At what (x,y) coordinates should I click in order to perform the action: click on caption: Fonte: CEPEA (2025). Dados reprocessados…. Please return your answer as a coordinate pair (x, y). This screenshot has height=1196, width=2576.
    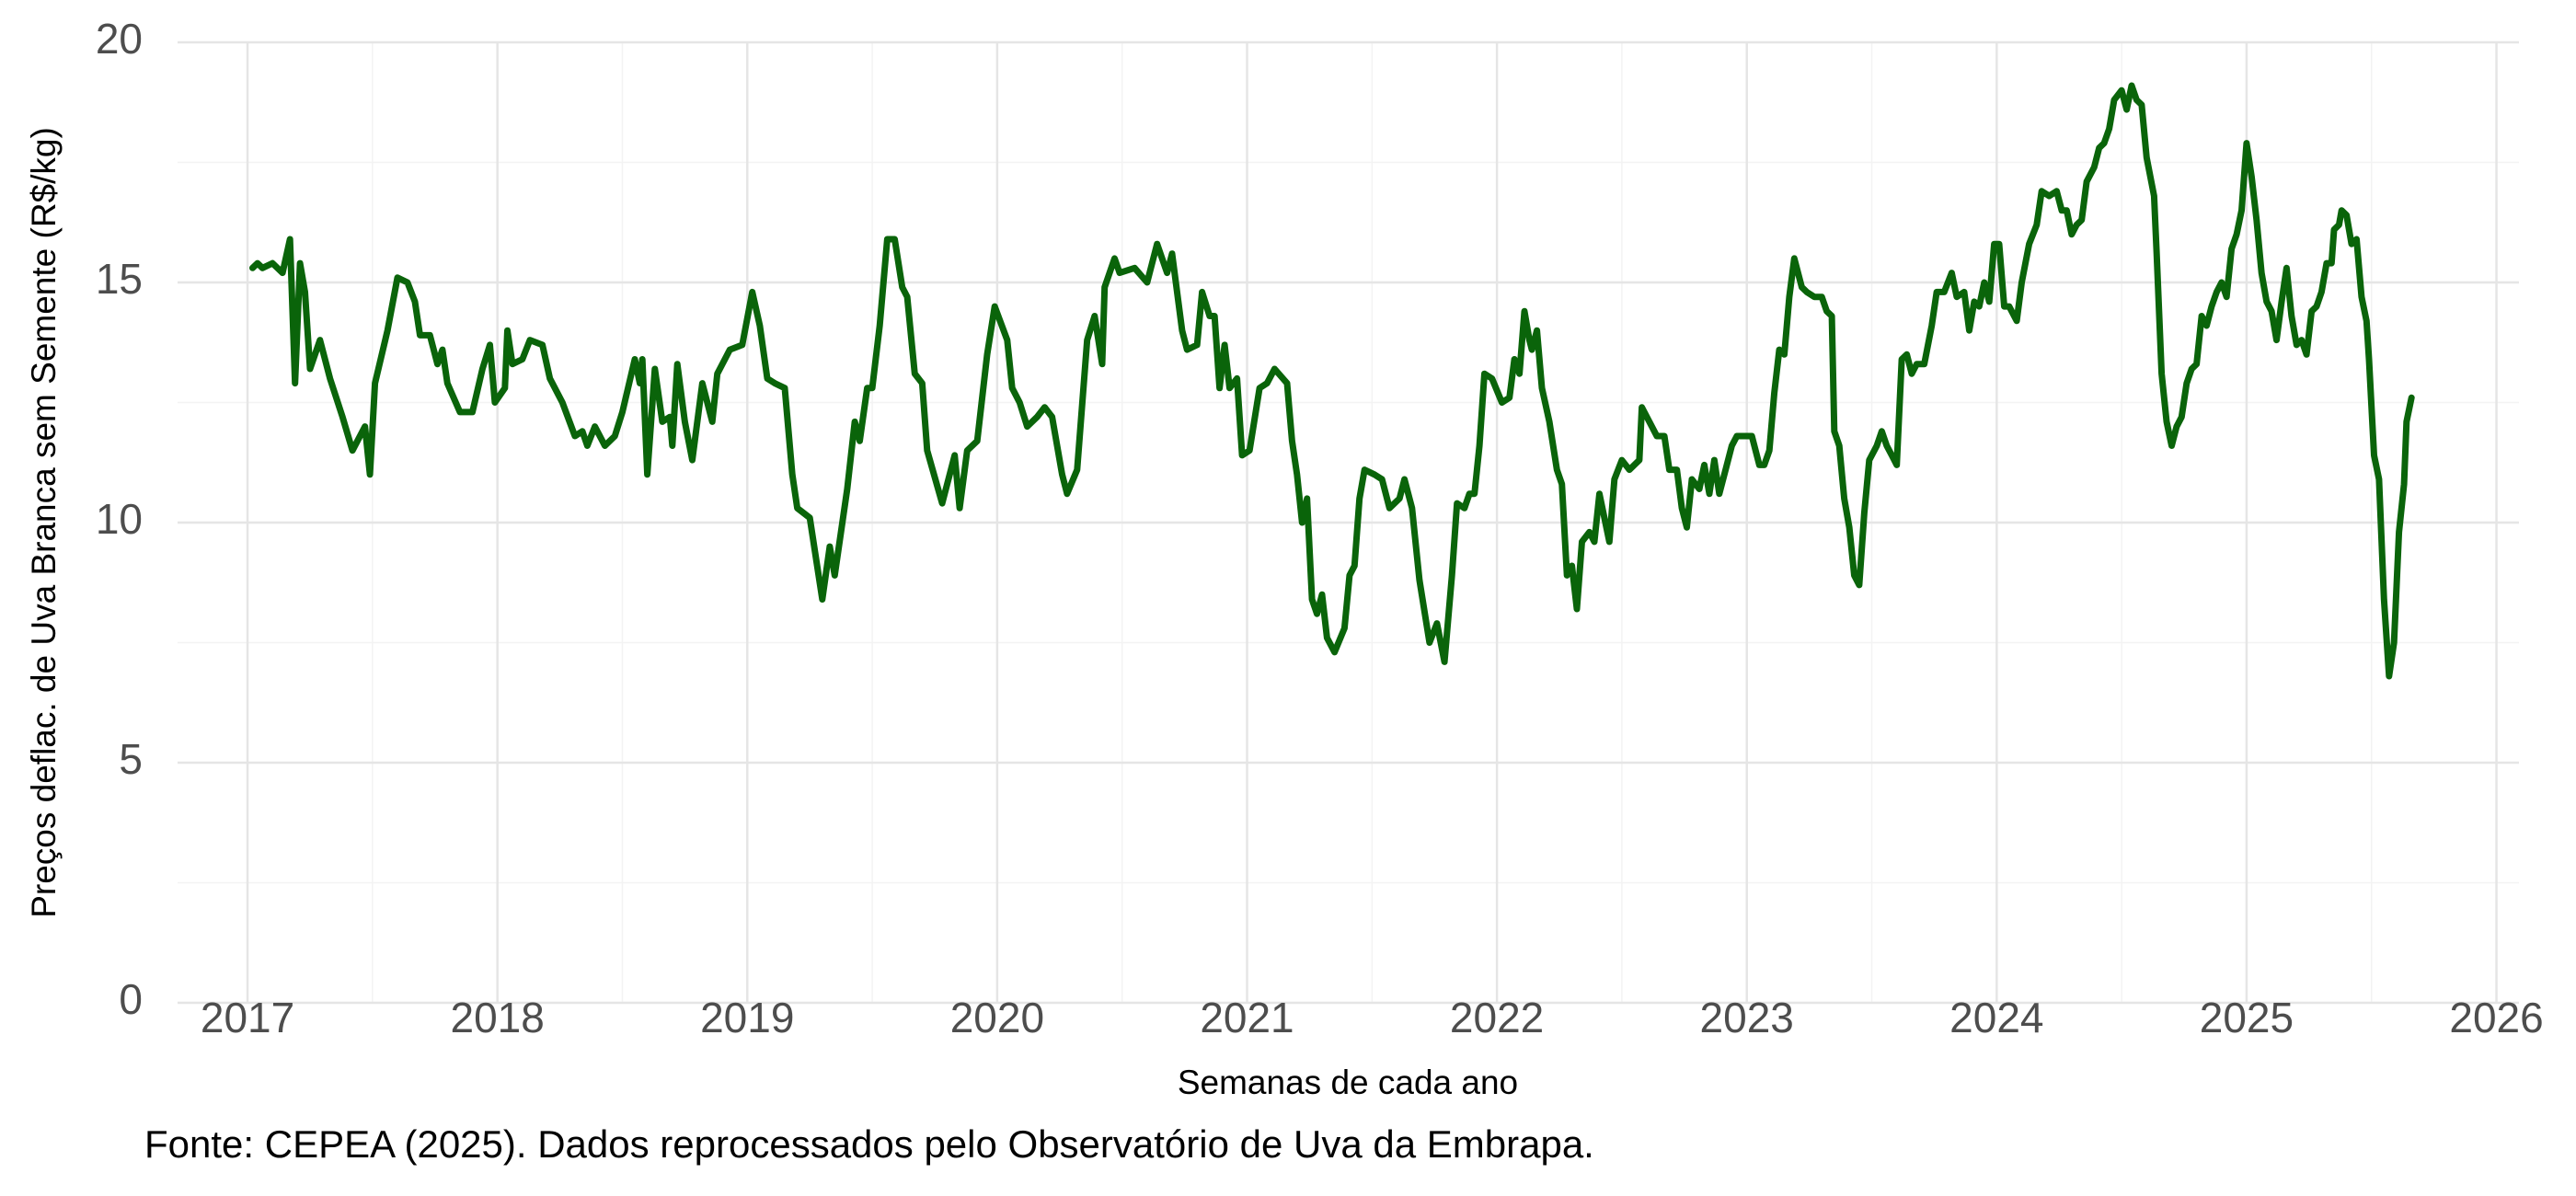
    Looking at the image, I should click on (869, 1144).